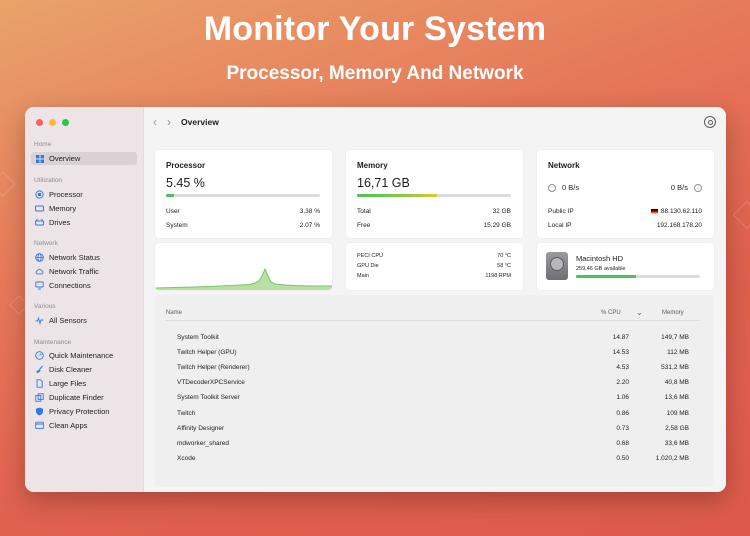 This screenshot has width=750, height=536. I want to click on sidebar-item-network-traffic: Network Traffic, so click(84, 271).